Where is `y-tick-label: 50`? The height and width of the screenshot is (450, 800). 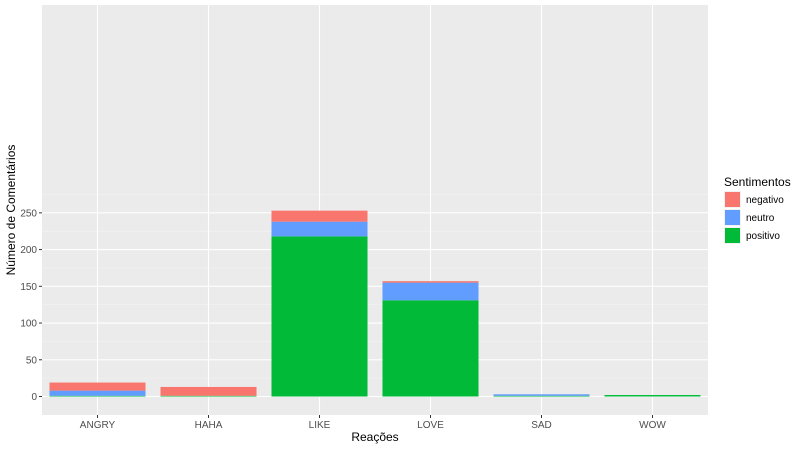 y-tick-label: 50 is located at coordinates (32, 360).